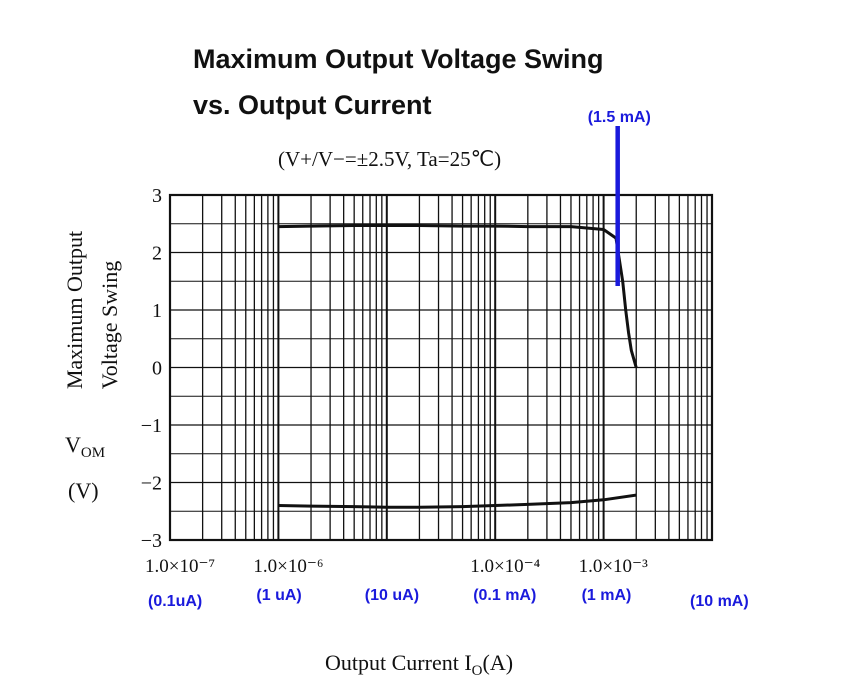 This screenshot has width=861, height=681. What do you see at coordinates (607, 595) in the screenshot?
I see `x-annotation: (1 mA)` at bounding box center [607, 595].